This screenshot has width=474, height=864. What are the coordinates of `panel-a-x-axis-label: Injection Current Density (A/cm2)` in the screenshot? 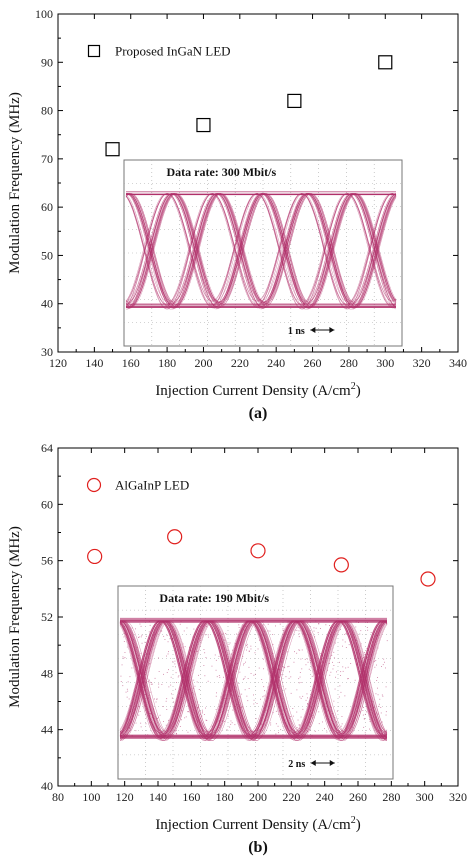 It's located at (257, 390).